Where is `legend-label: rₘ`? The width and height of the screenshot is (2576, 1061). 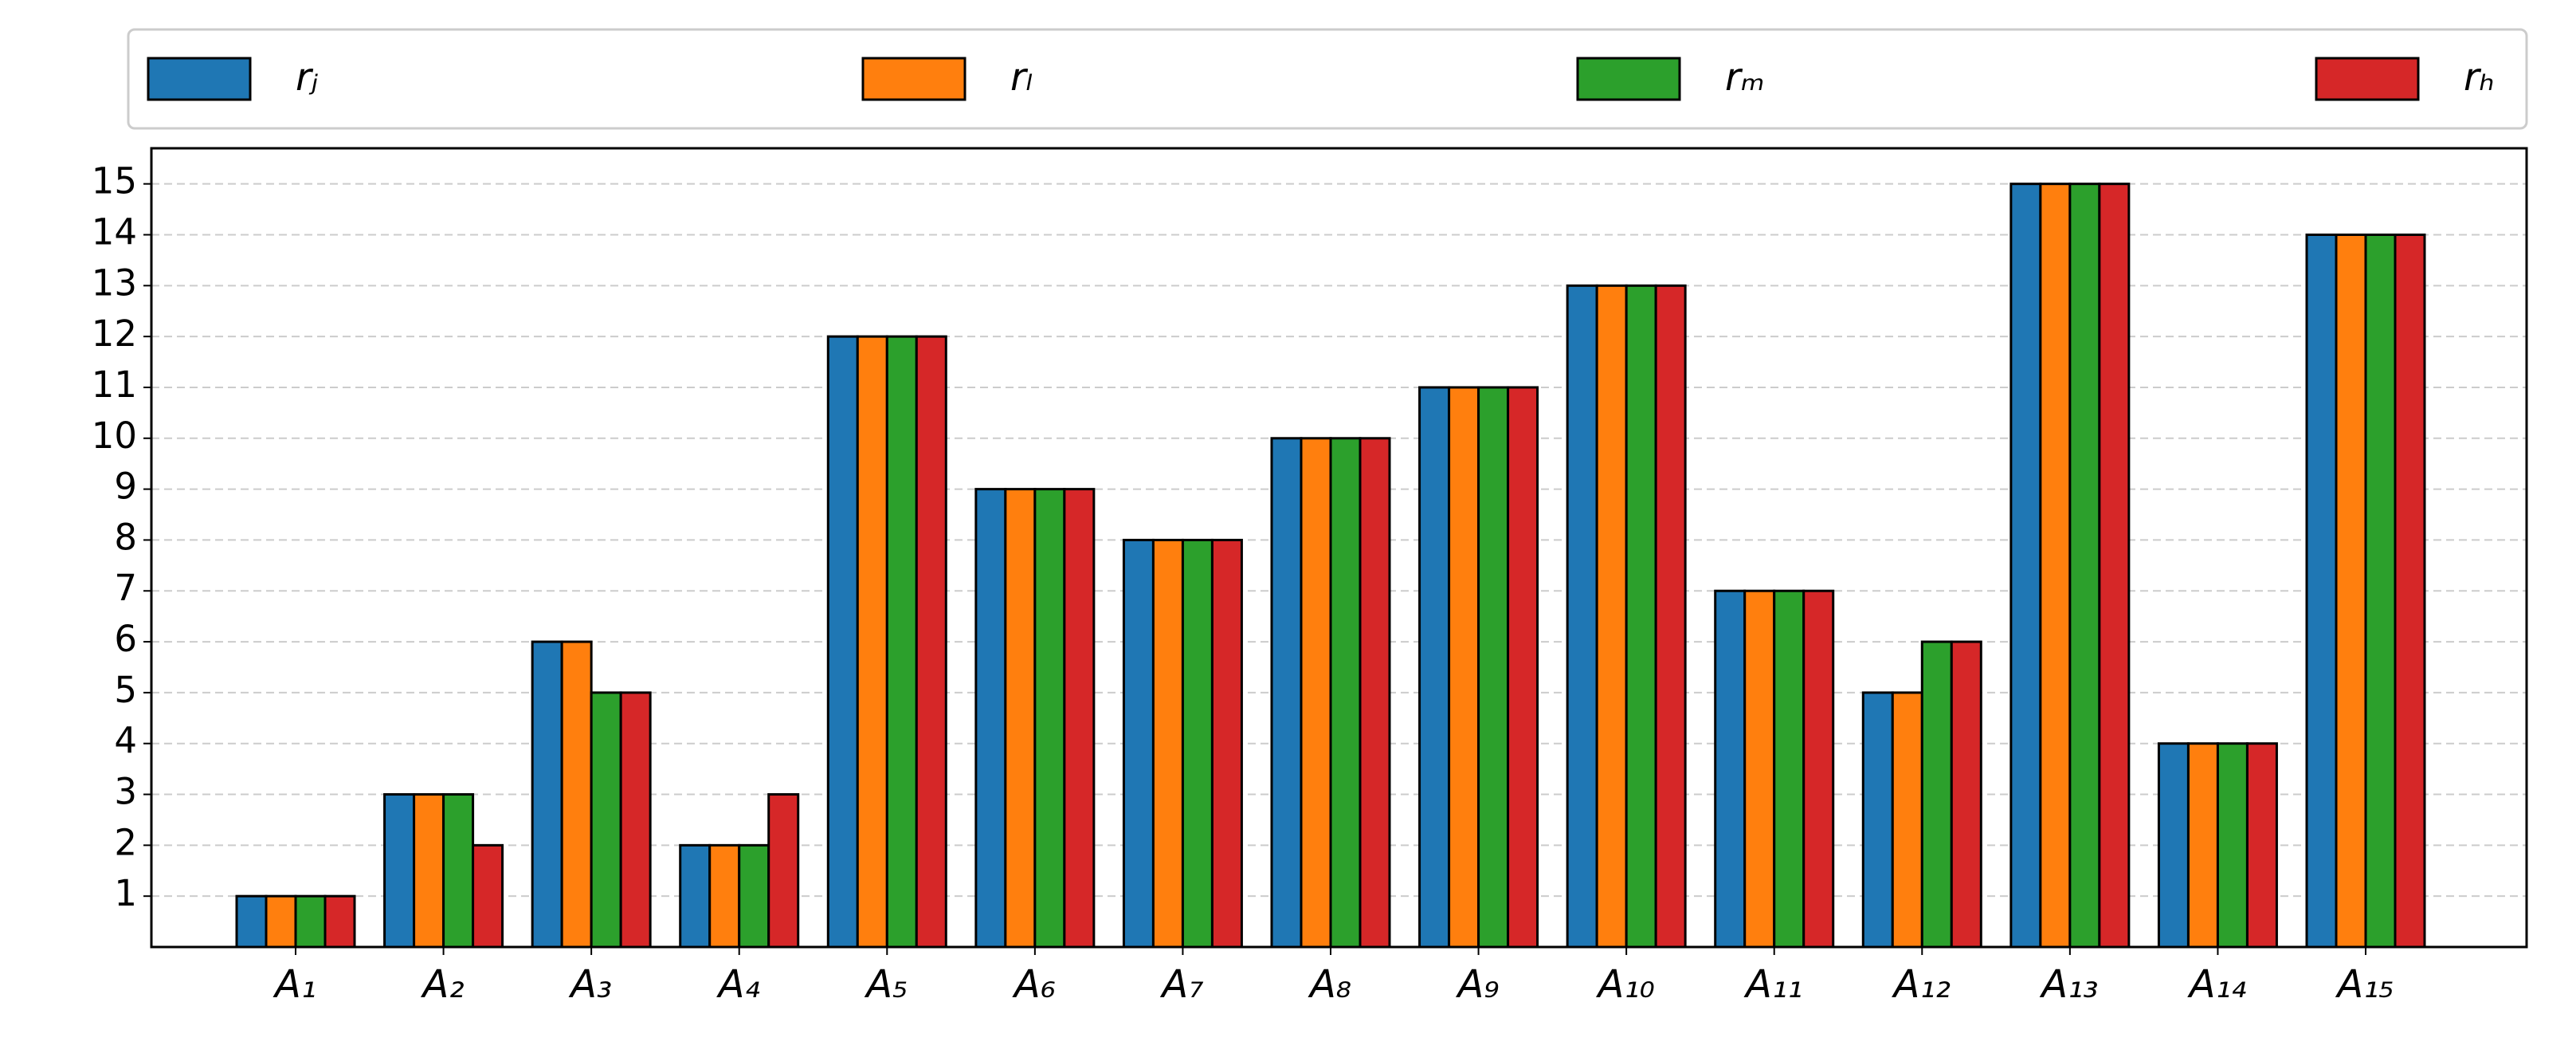 legend-label: rₘ is located at coordinates (1745, 78).